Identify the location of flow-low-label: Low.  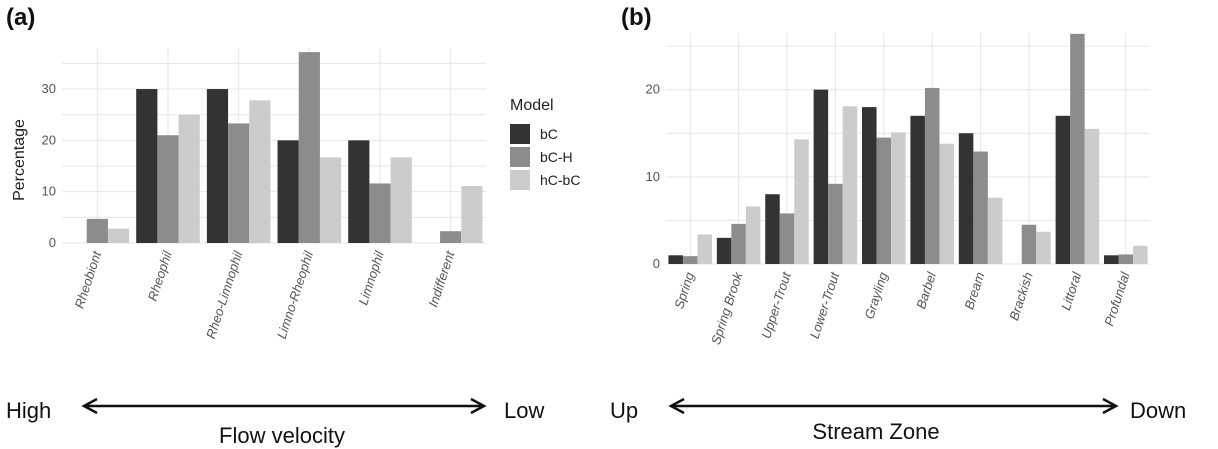
(524, 410).